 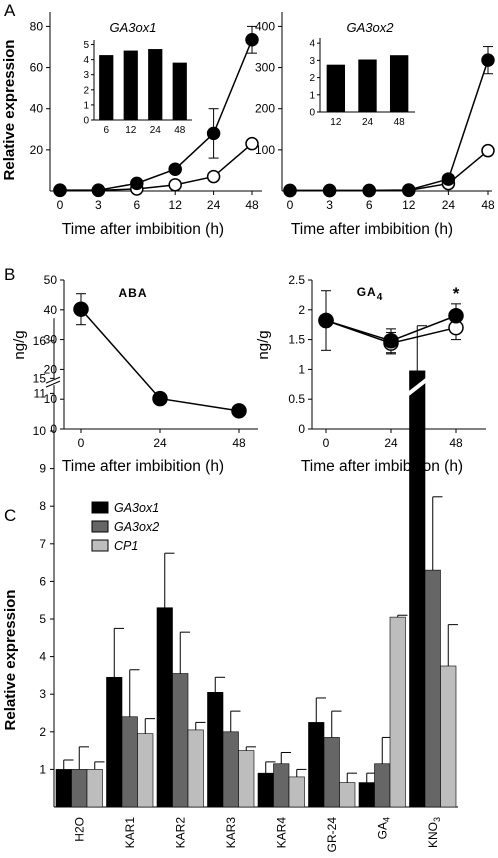 I want to click on bar-ga3ox2-kar4, so click(x=281, y=785).